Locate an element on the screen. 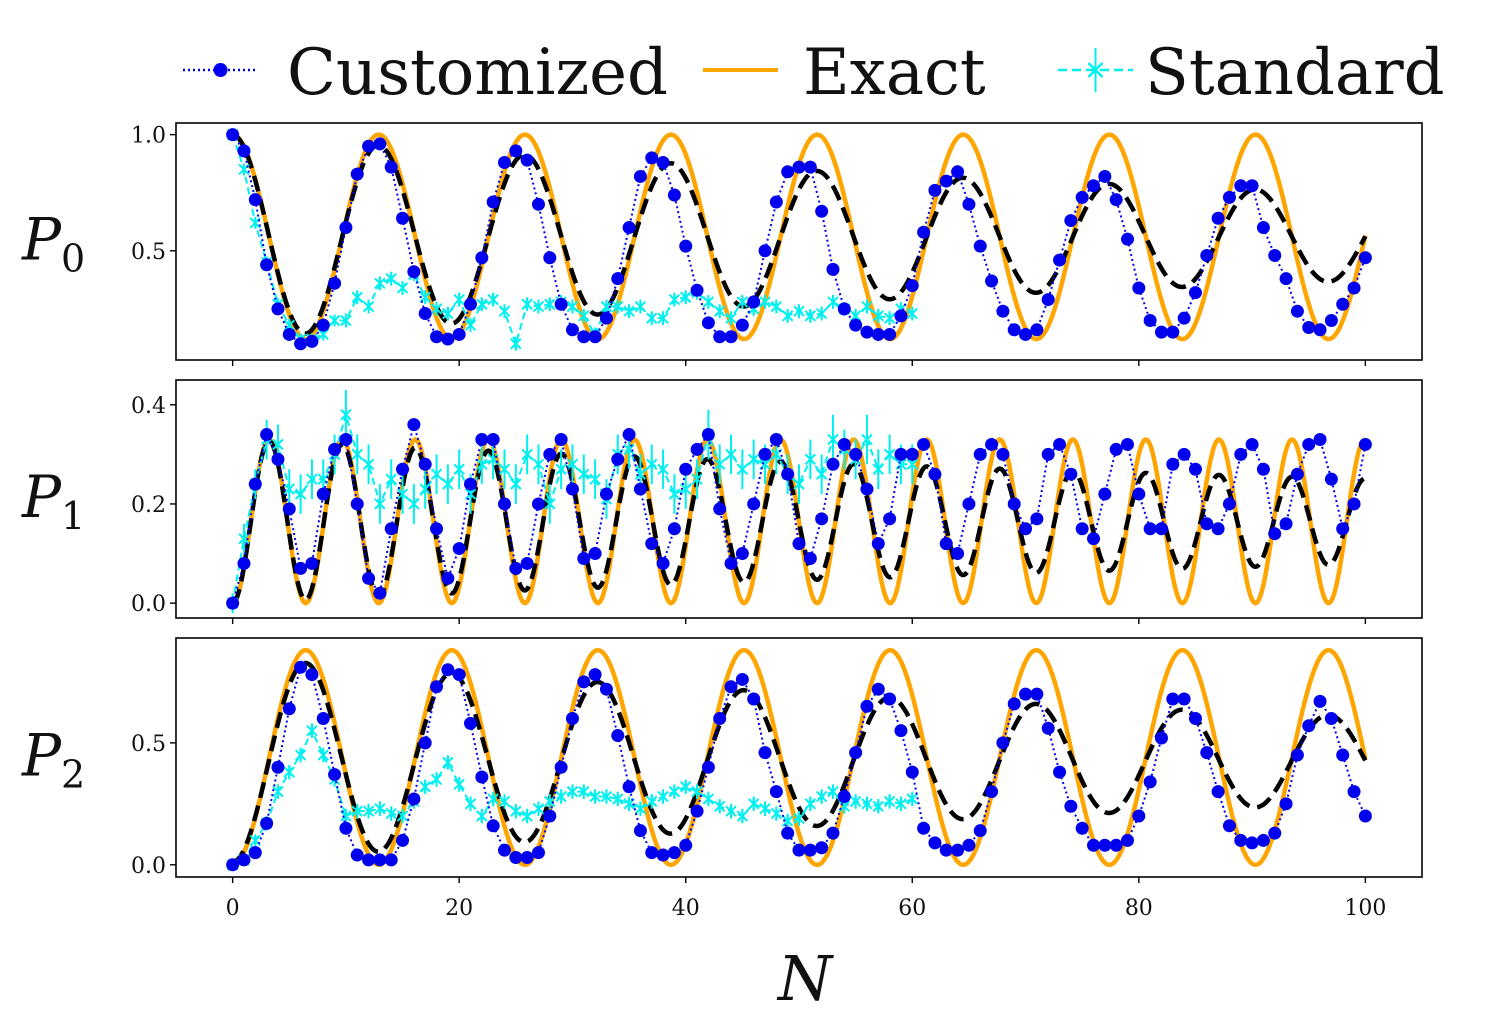  y-tick-label: 0.2 is located at coordinates (148, 505).